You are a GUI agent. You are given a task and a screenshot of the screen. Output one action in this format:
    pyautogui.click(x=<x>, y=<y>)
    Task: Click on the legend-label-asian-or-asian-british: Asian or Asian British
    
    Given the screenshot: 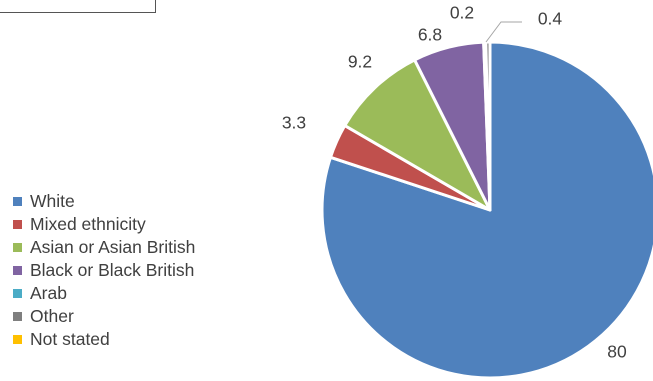 What is the action you would take?
    pyautogui.click(x=113, y=247)
    